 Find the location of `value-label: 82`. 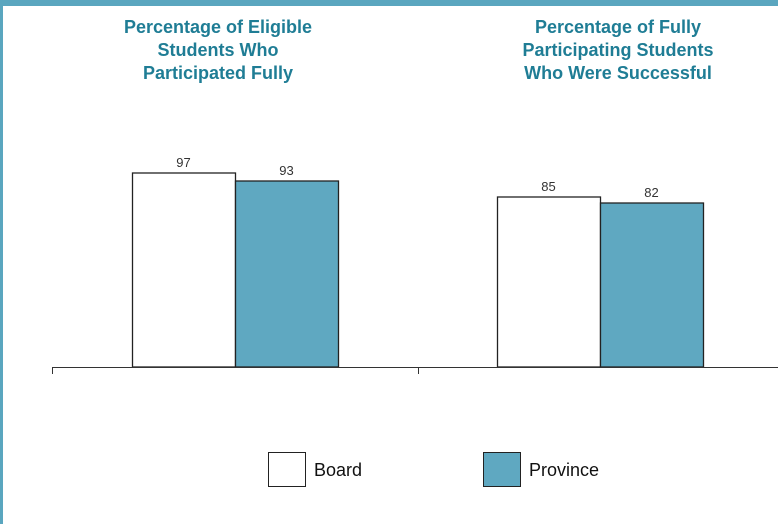

value-label: 82 is located at coordinates (651, 192).